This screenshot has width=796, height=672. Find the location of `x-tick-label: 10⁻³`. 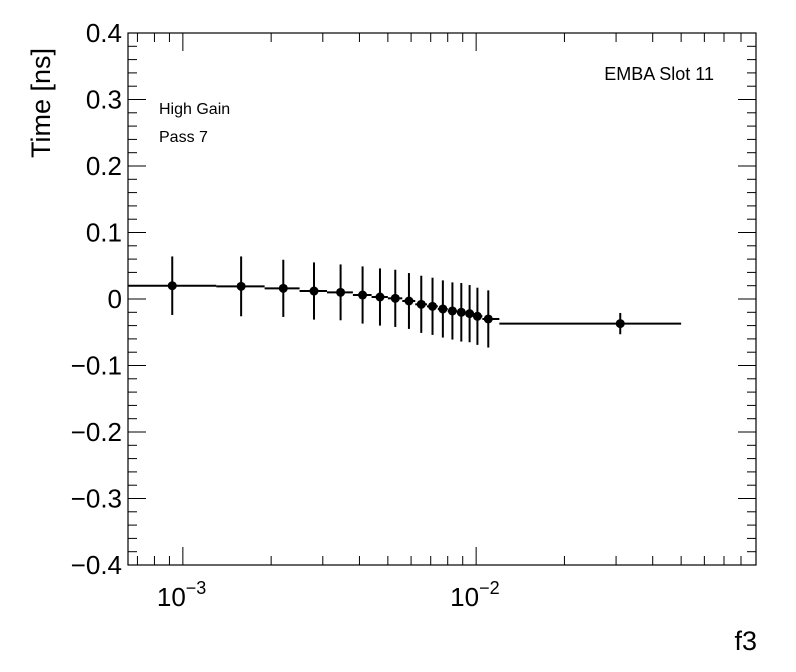

x-tick-label: 10⁻³ is located at coordinates (181, 595).